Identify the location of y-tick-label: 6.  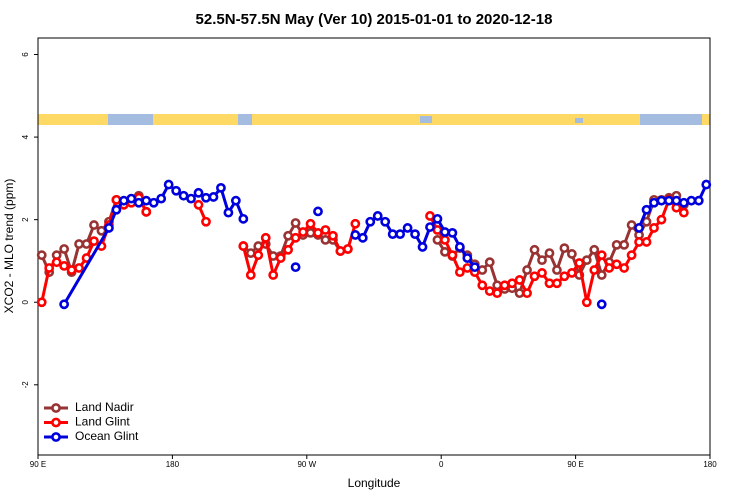
(25, 54).